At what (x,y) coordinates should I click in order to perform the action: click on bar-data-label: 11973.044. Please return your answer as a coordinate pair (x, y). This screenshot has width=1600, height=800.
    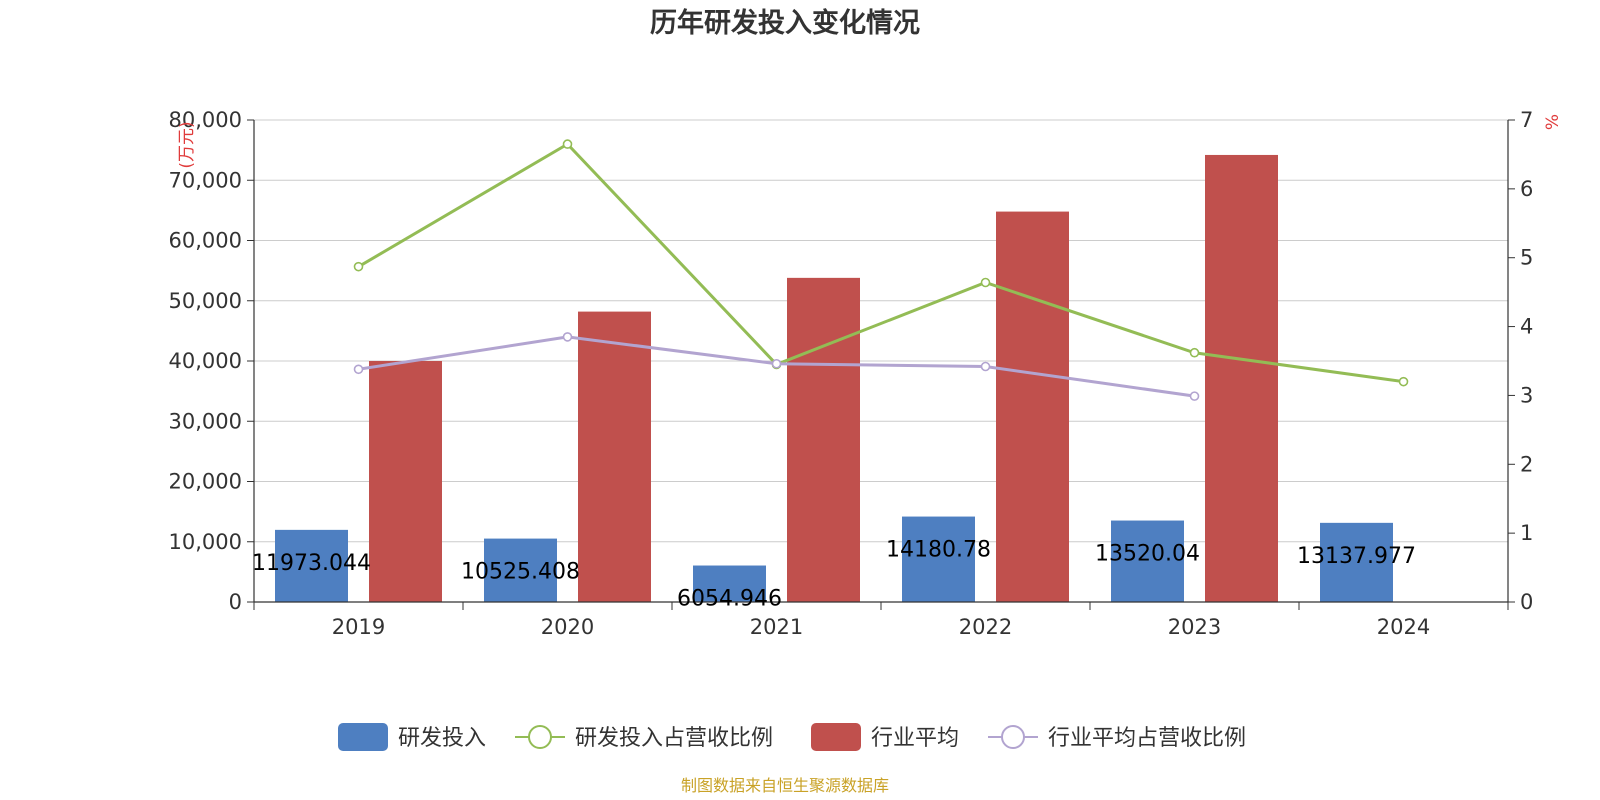
    Looking at the image, I should click on (311, 563).